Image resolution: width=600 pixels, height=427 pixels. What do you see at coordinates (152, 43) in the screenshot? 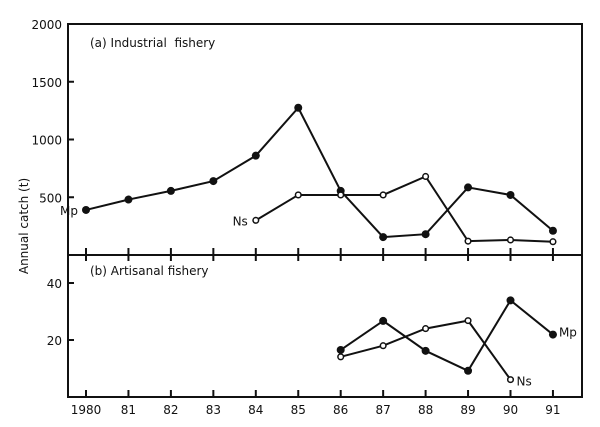
I see `panel-a-title: (a) Industrial fishery` at bounding box center [152, 43].